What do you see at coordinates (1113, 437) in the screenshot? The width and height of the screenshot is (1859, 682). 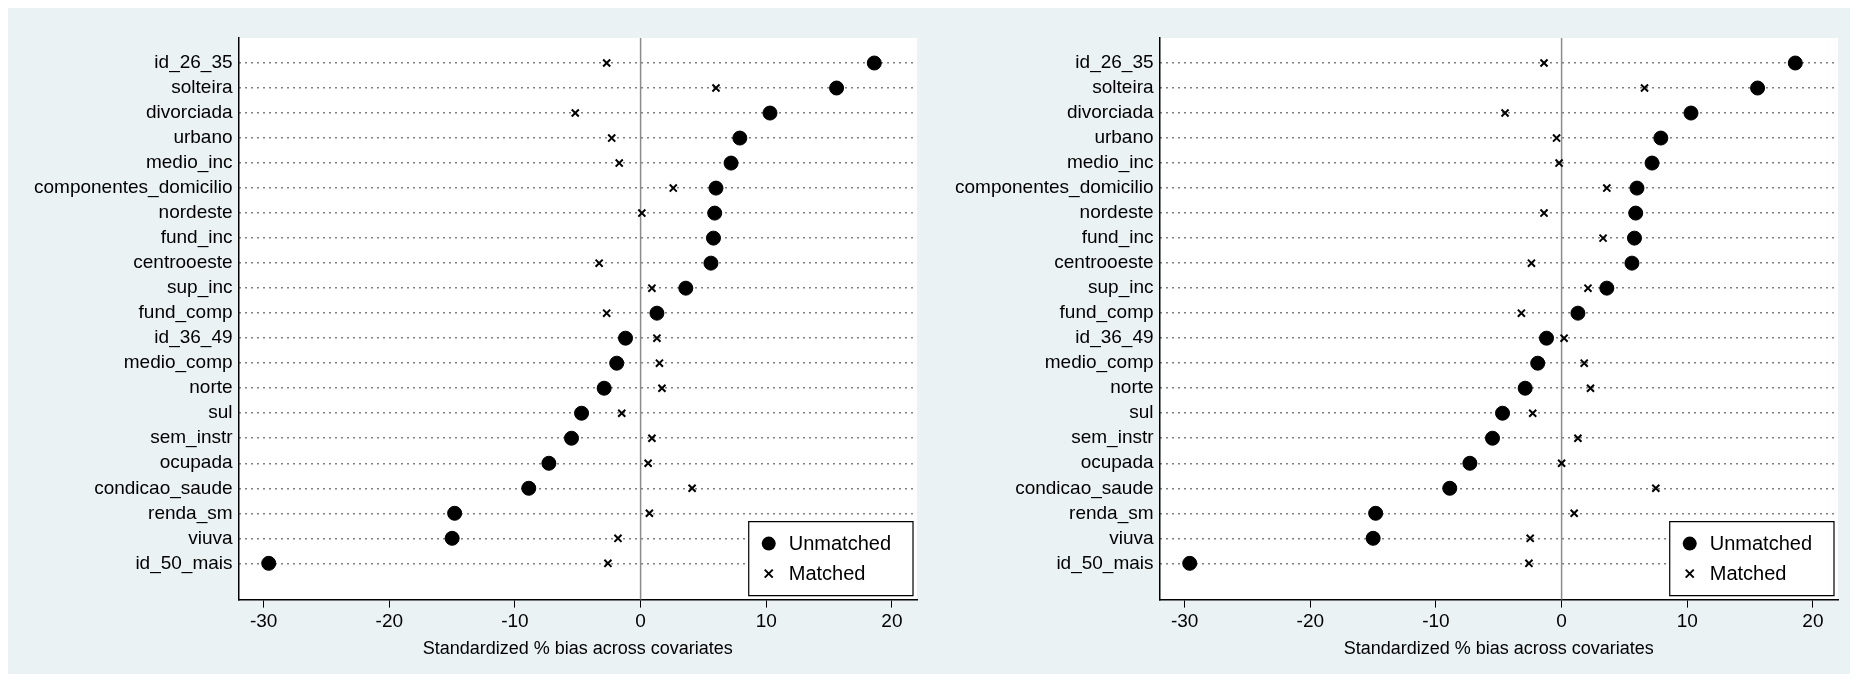 I see `y-tick-label: sem_instr` at bounding box center [1113, 437].